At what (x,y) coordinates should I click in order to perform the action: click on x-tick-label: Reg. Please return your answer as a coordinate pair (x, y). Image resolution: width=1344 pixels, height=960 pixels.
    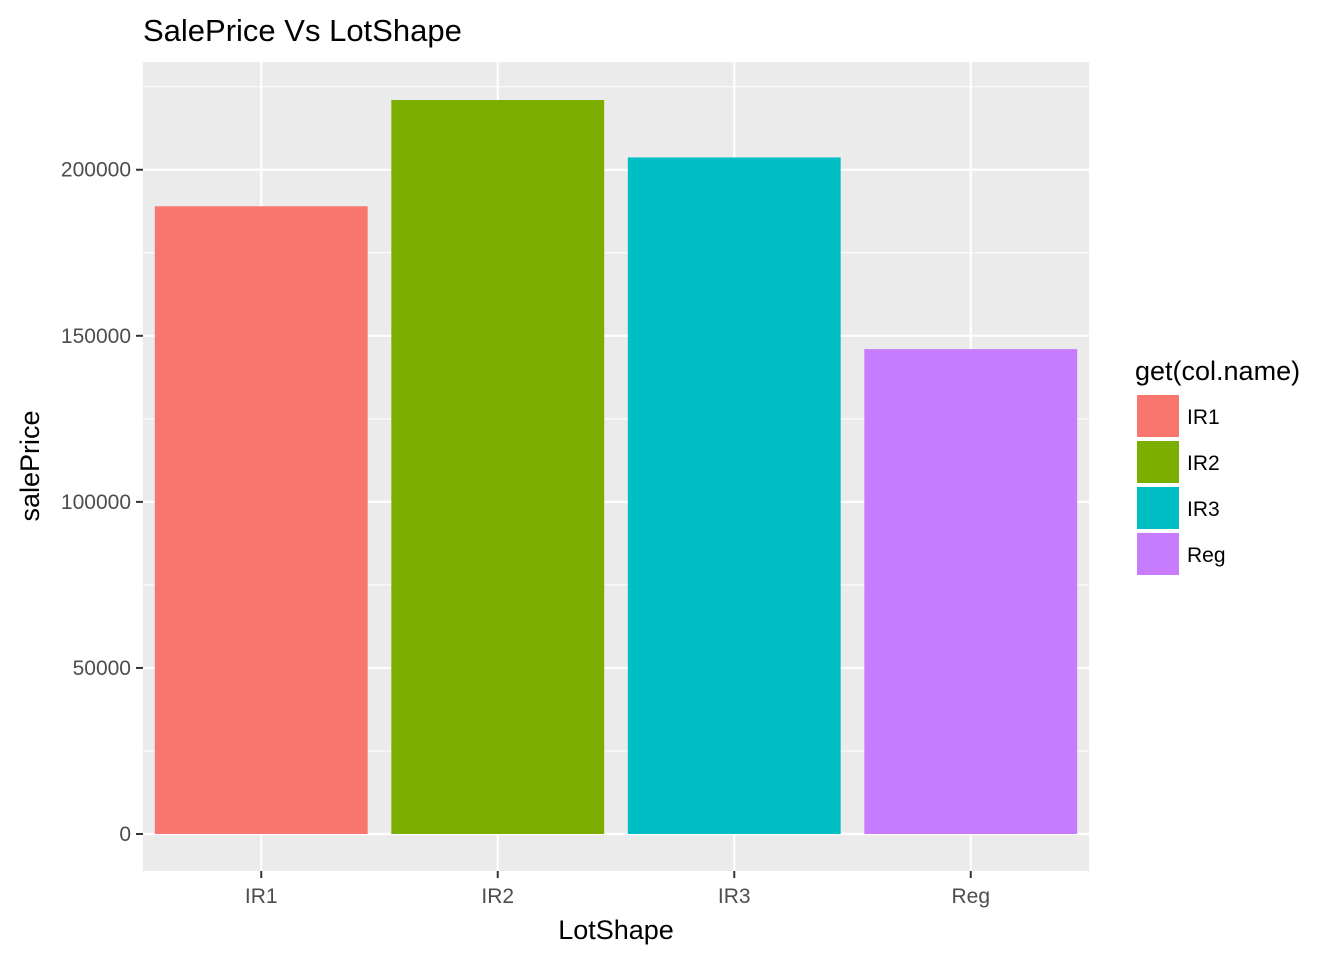
    Looking at the image, I should click on (970, 896).